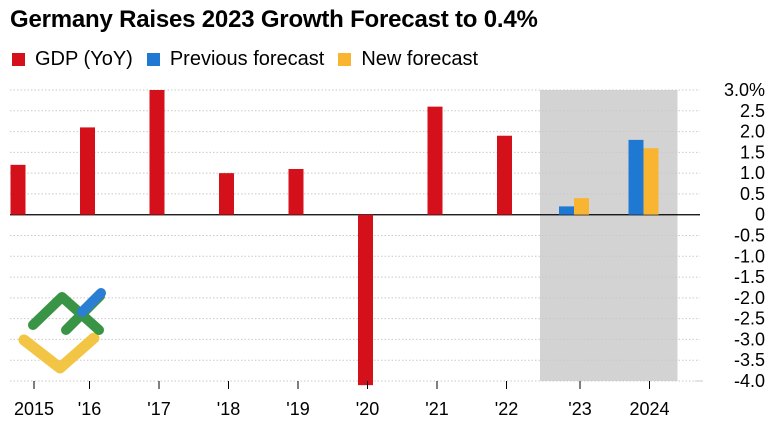 The width and height of the screenshot is (776, 432). Describe the element at coordinates (752, 111) in the screenshot. I see `y-tick-label: 2.5` at that location.